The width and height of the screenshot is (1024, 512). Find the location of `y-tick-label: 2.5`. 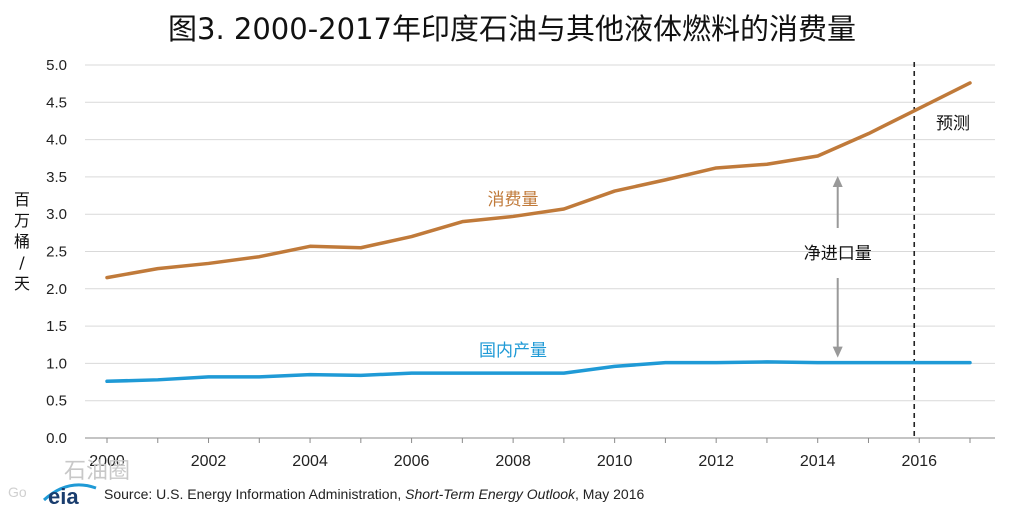

y-tick-label: 2.5 is located at coordinates (56, 252).